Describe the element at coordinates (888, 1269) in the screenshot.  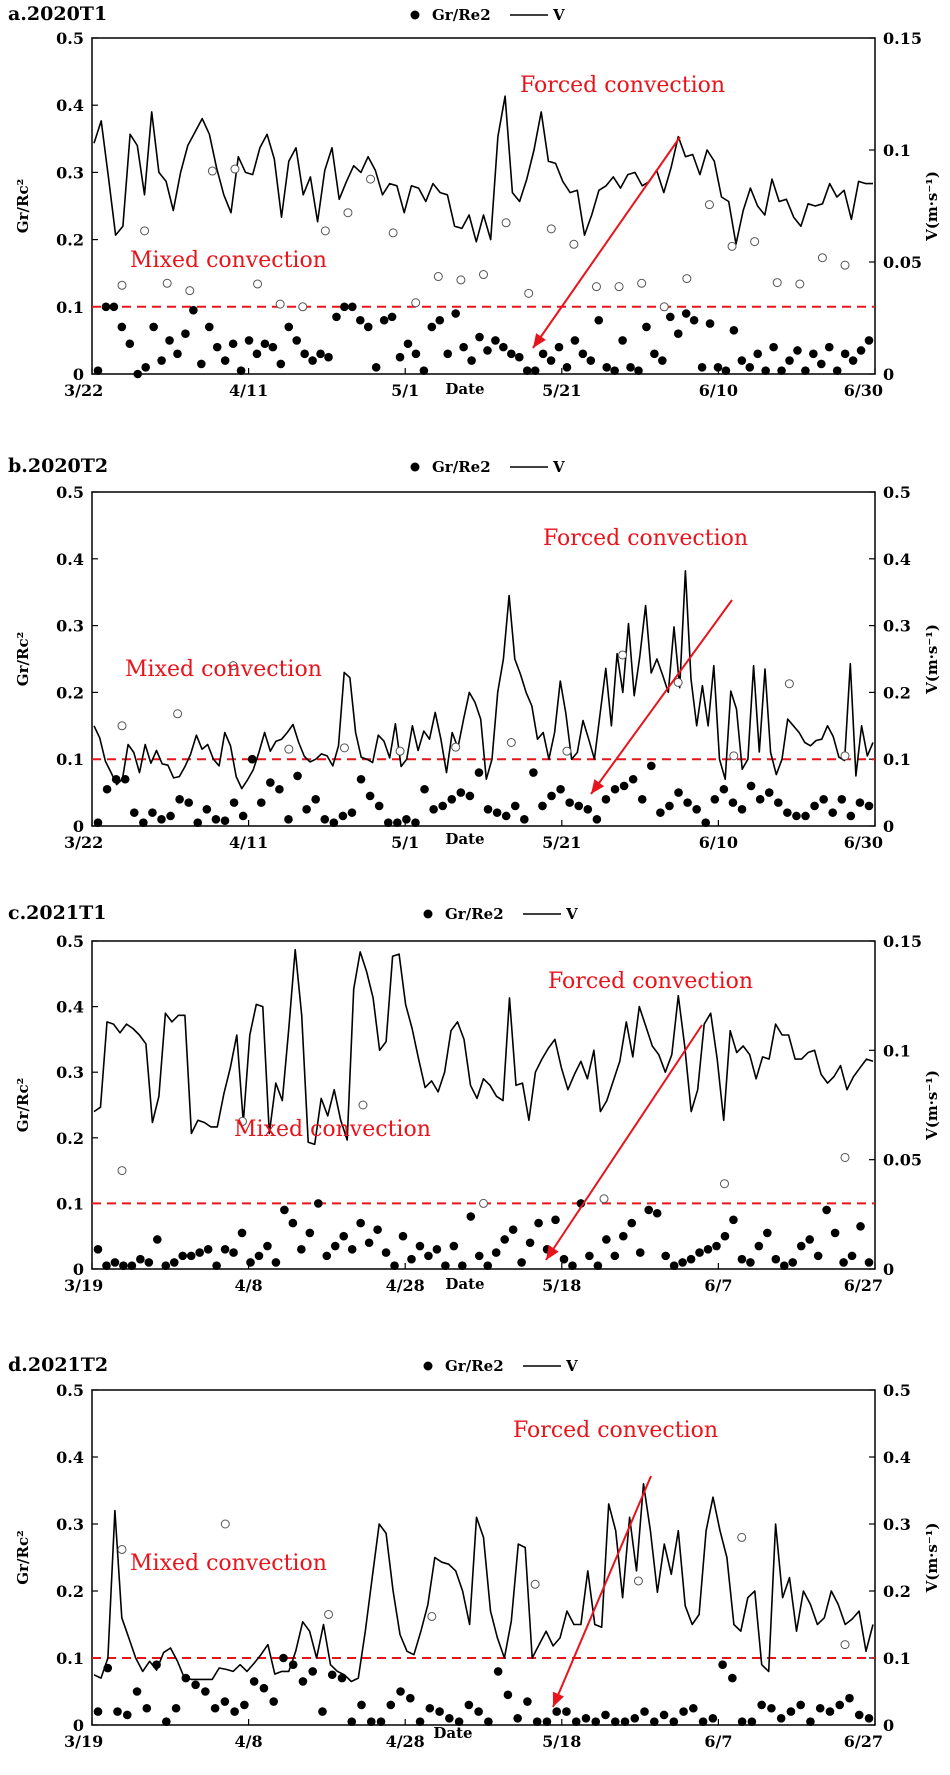
I see `y2-tick-label: 0` at that location.